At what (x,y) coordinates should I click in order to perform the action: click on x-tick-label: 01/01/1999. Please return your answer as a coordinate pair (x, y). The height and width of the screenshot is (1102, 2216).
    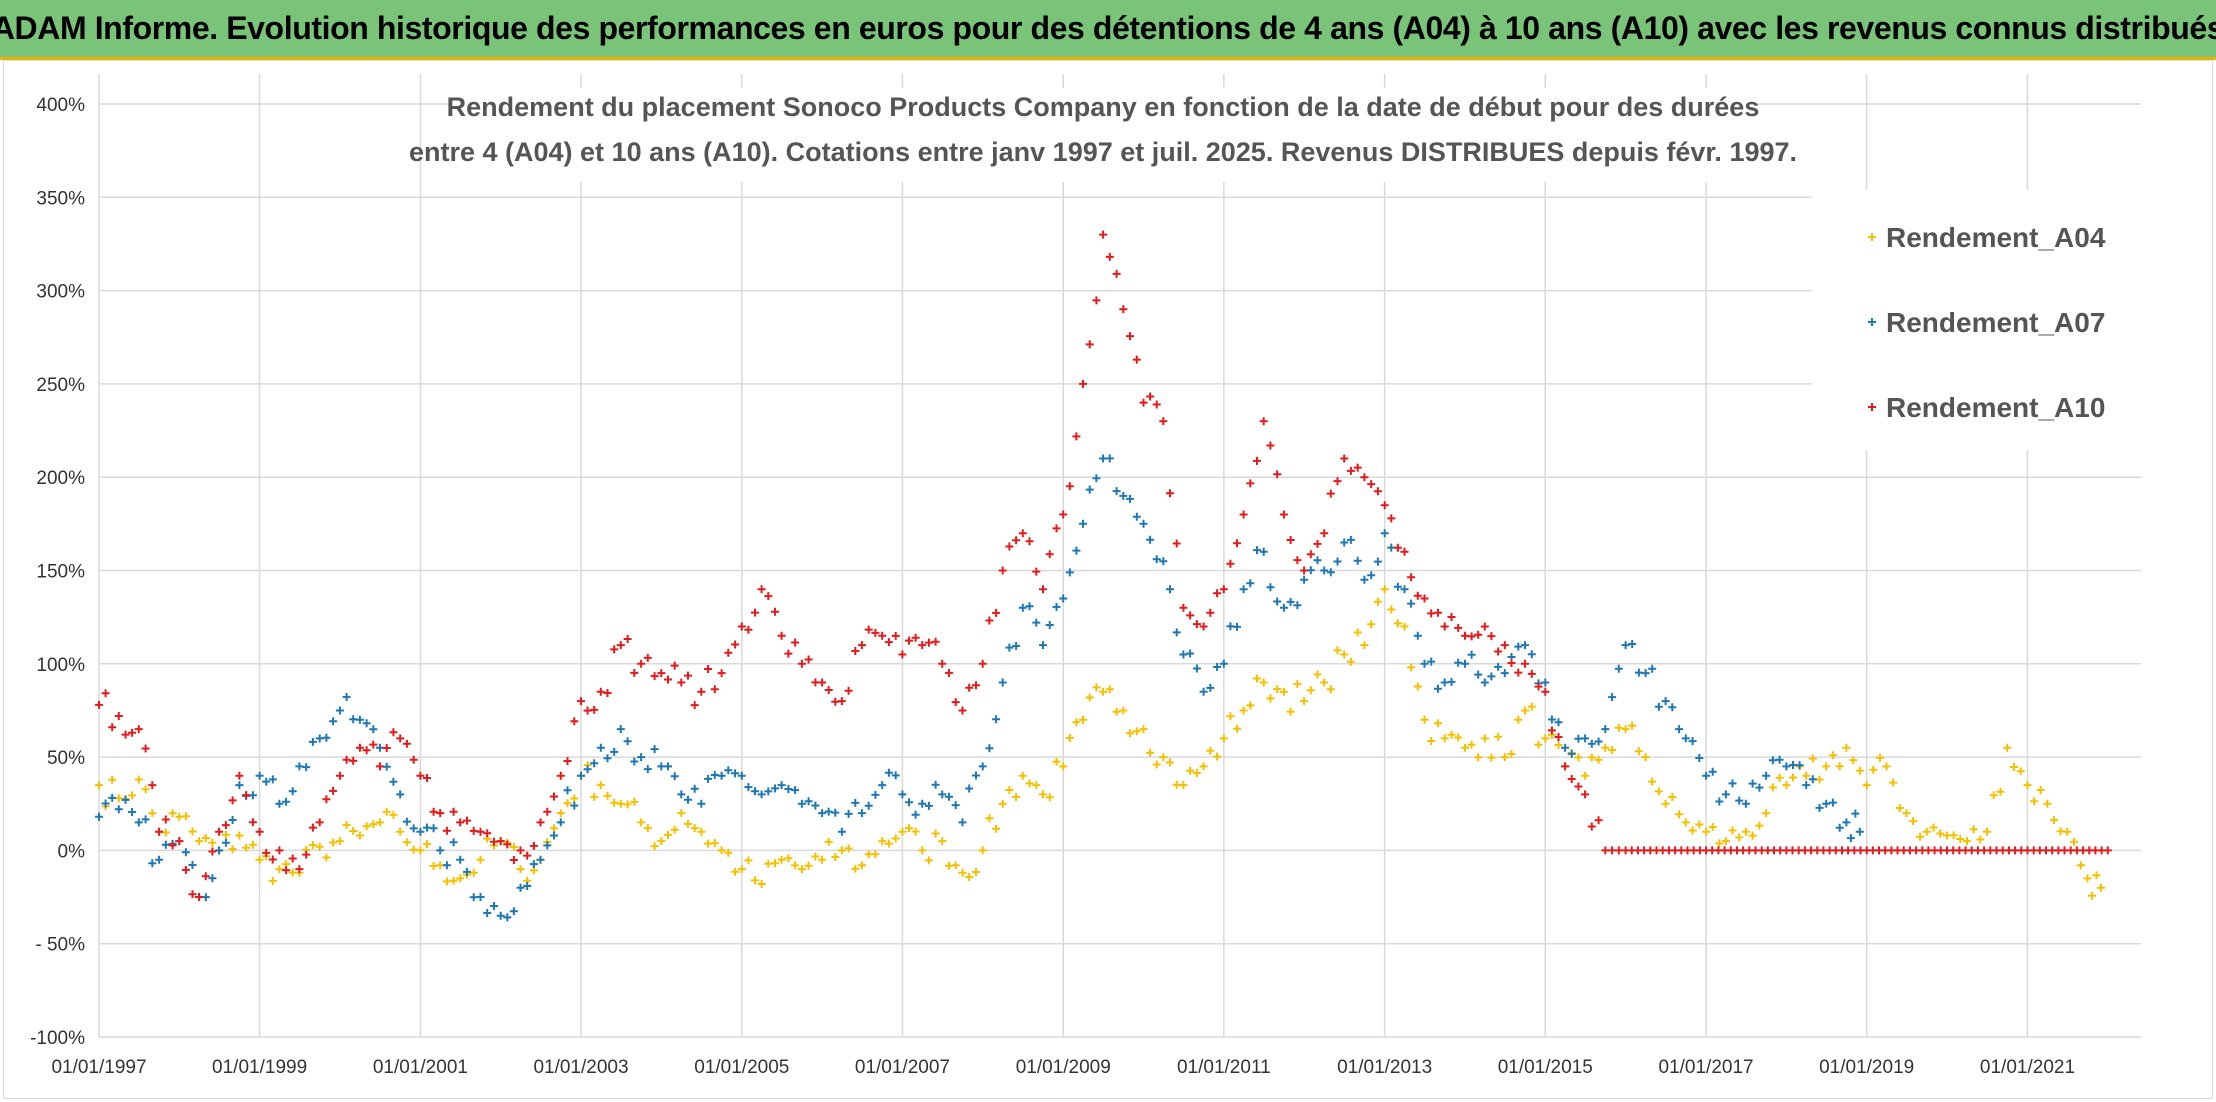
    Looking at the image, I should click on (259, 1067).